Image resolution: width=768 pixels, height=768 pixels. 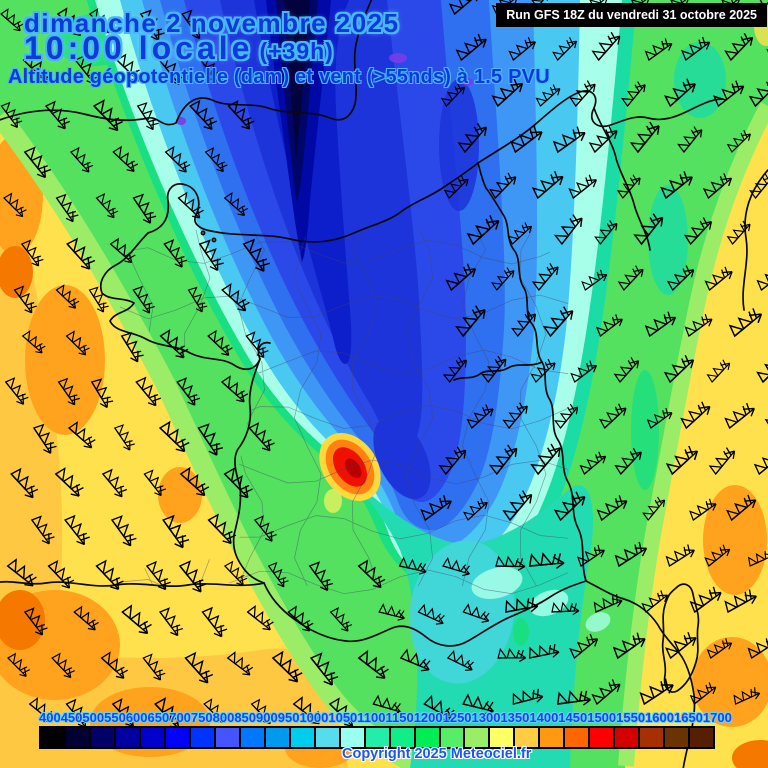 I want to click on scale-label: 850, so click(x=245, y=717).